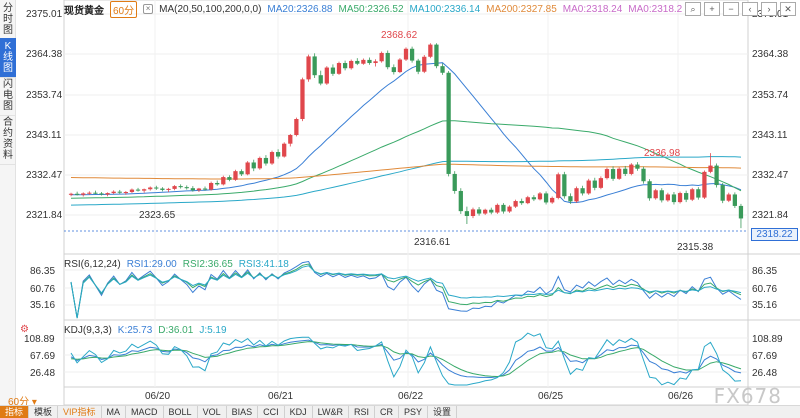 The height and width of the screenshot is (418, 800). Describe the element at coordinates (299, 411) in the screenshot. I see `tab-kdj: KDJ` at that location.